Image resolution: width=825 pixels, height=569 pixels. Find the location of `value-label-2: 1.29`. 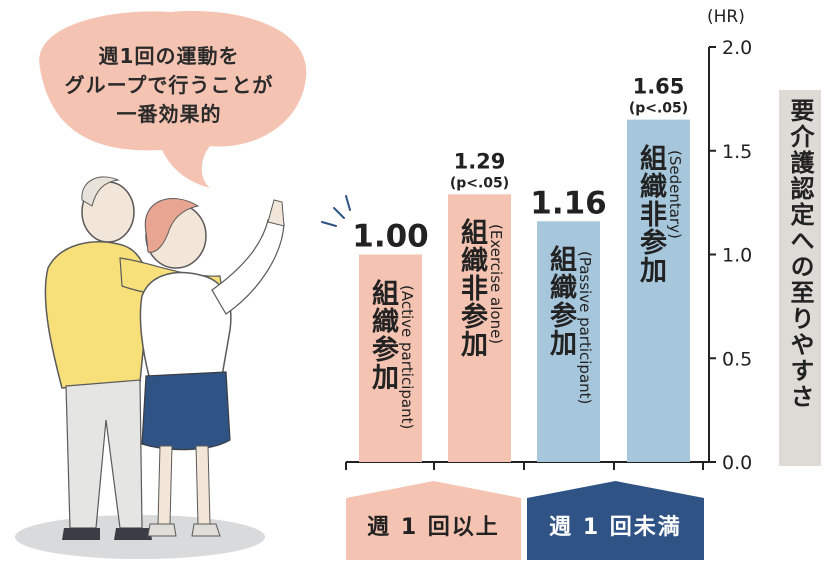

value-label-2: 1.29 is located at coordinates (480, 161).